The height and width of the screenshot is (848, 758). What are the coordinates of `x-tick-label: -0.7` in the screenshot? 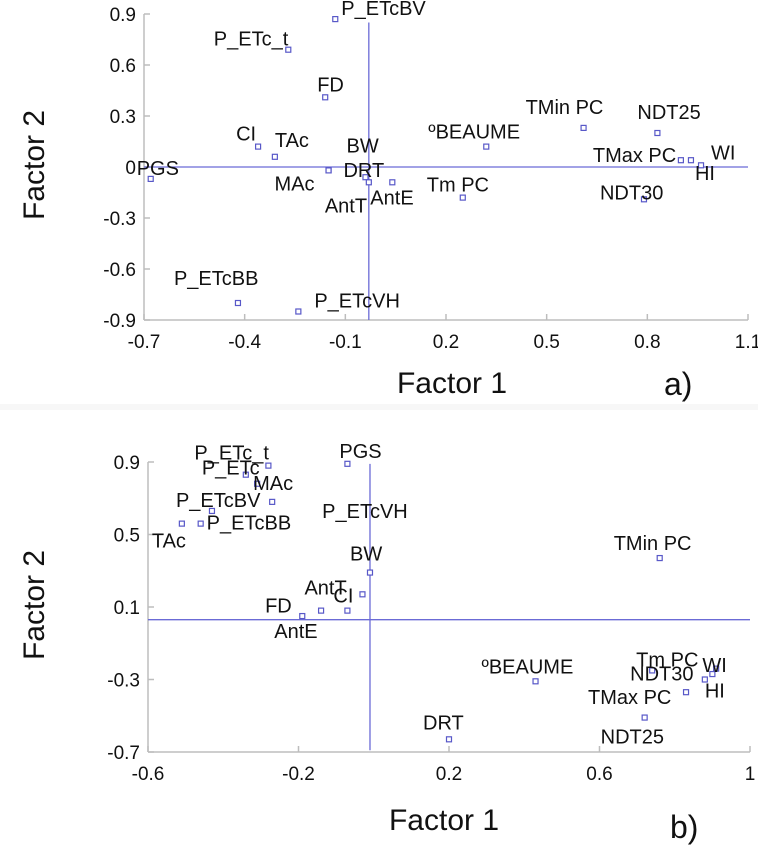 It's located at (144, 342).